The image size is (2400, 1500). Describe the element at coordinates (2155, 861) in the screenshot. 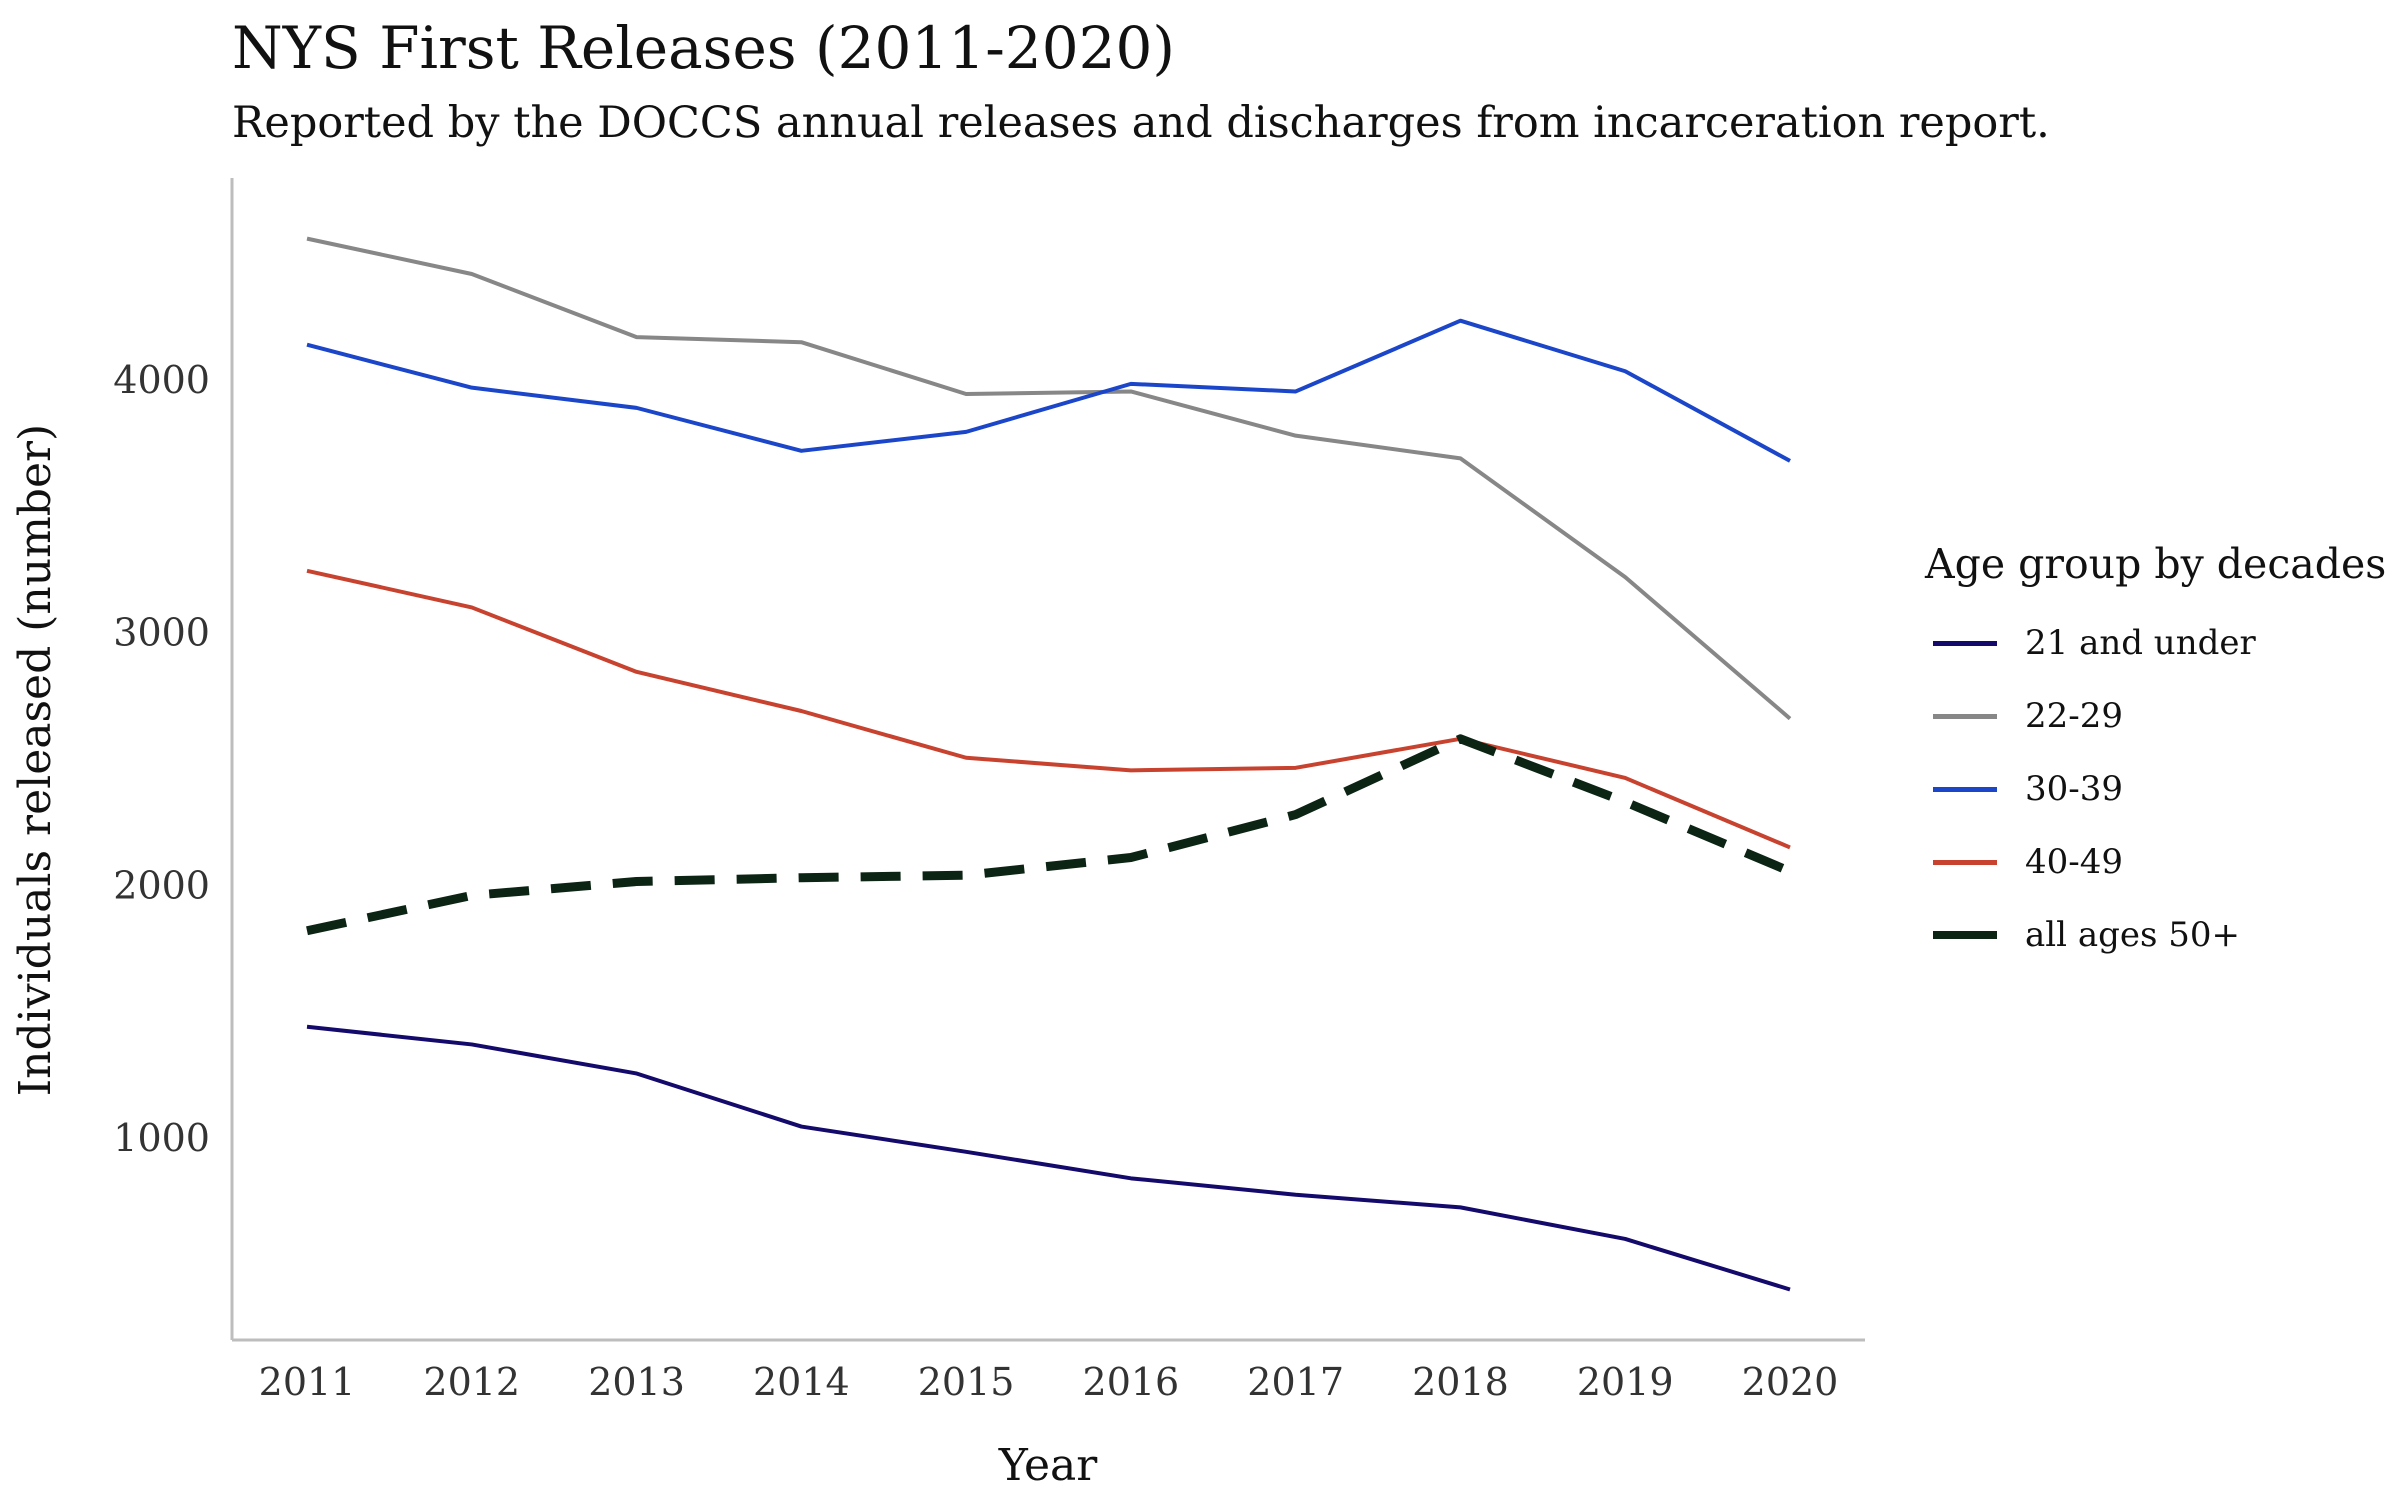

I see `legend-item: 40-49` at that location.